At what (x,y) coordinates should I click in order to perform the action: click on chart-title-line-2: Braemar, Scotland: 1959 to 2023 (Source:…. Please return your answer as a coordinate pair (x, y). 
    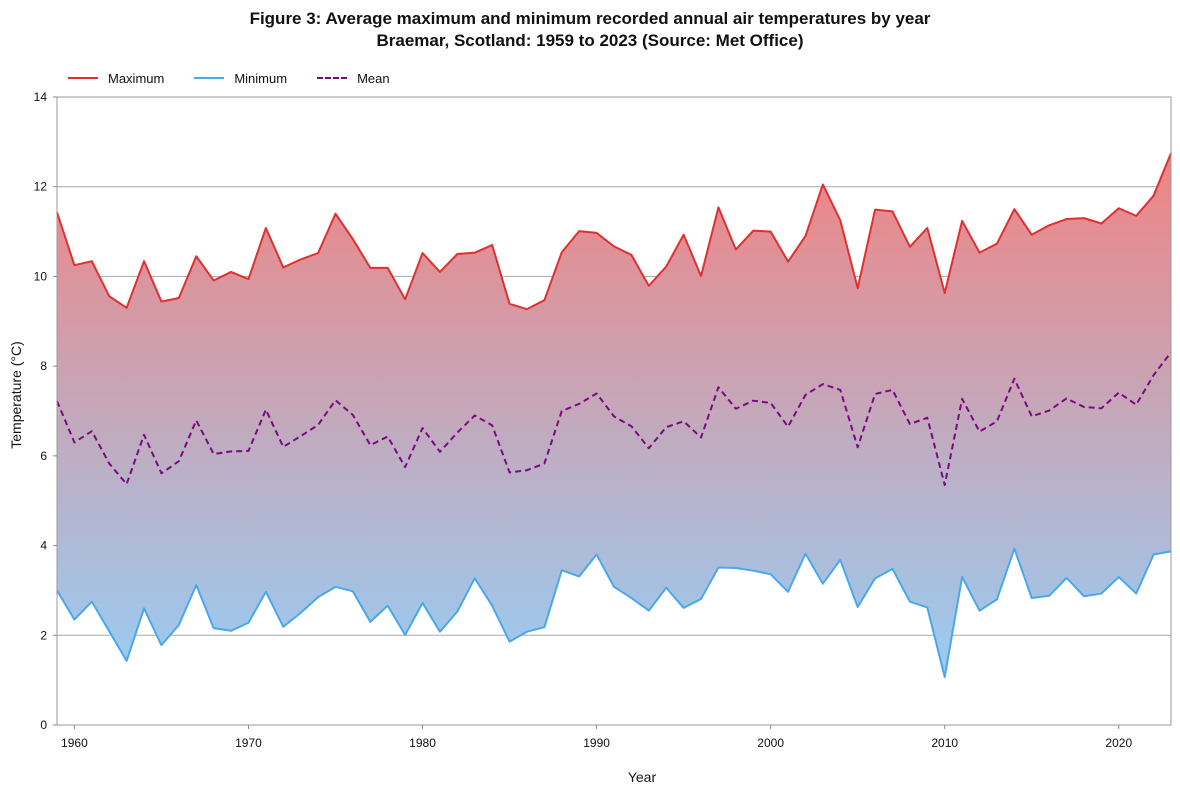
    Looking at the image, I should click on (590, 40).